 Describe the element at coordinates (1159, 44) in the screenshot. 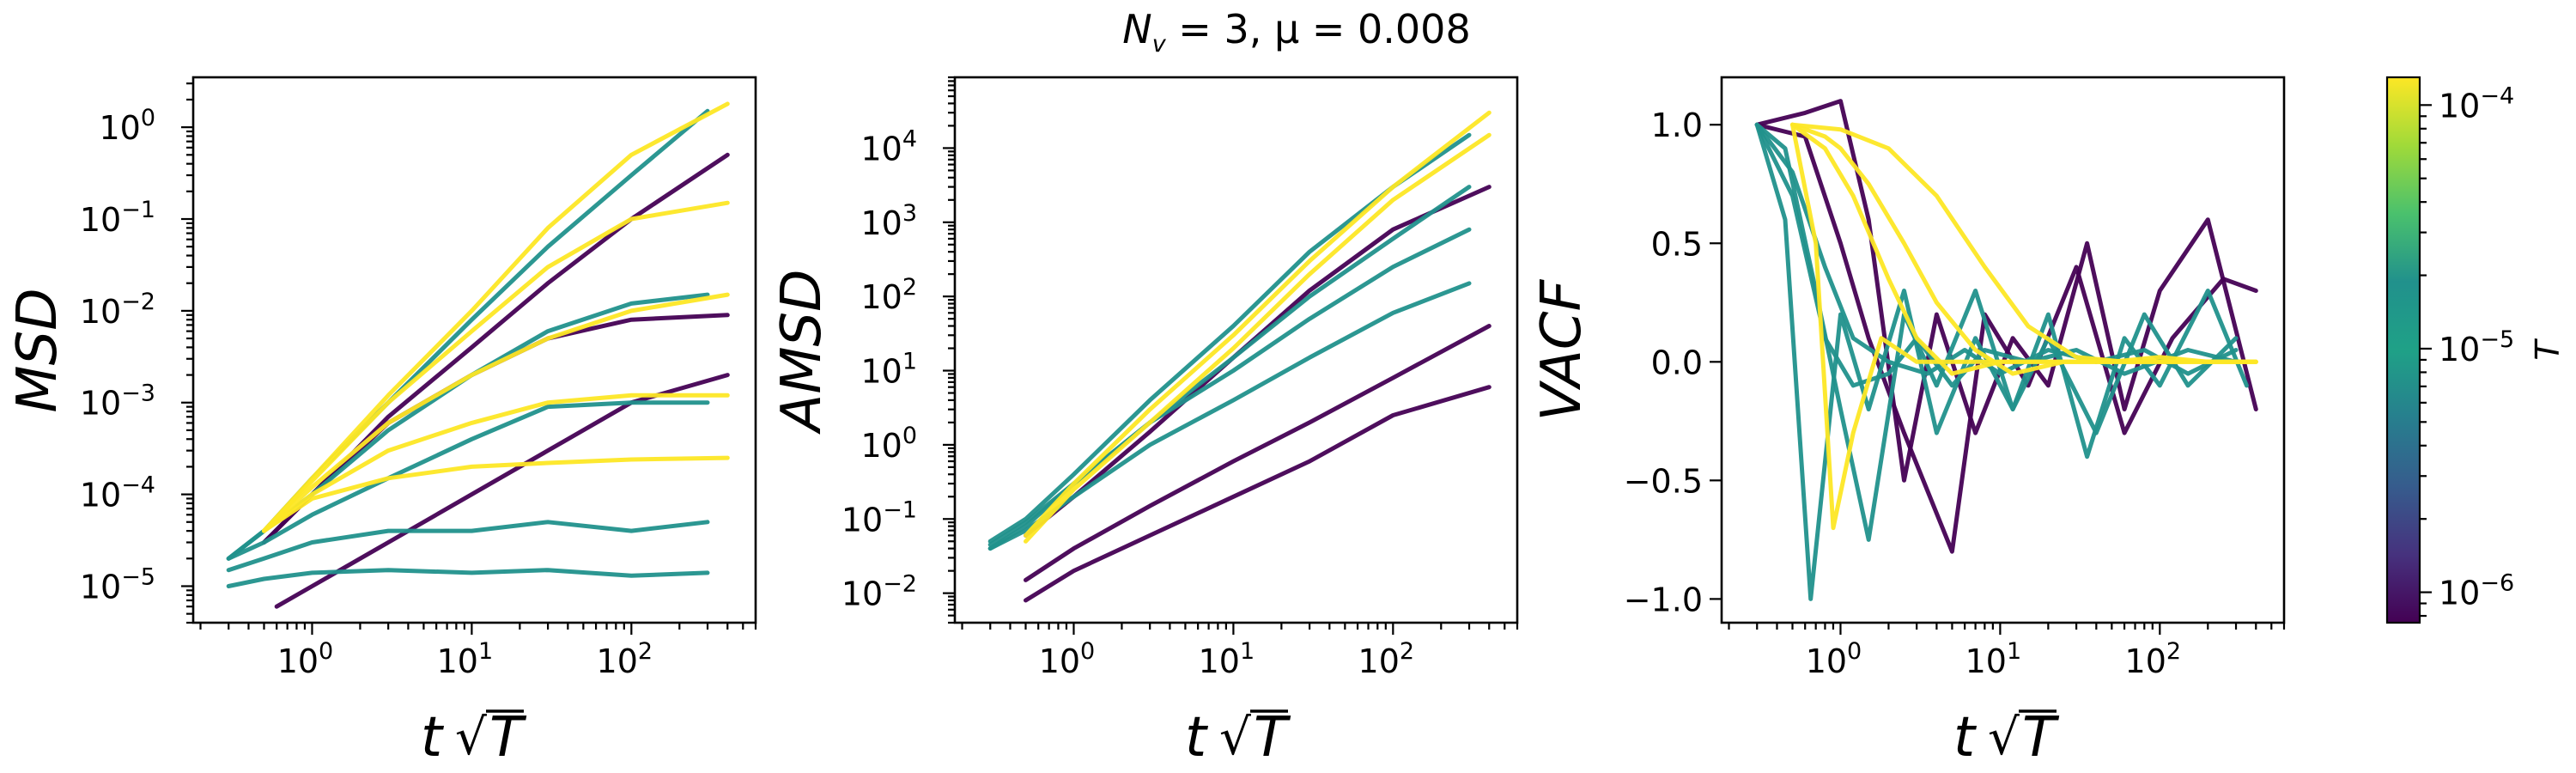

I see `title-sub: v` at that location.